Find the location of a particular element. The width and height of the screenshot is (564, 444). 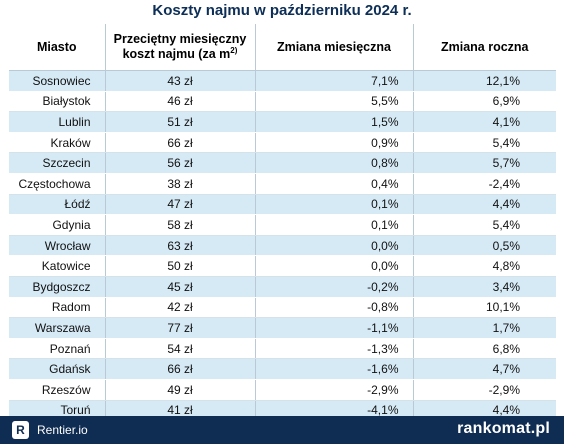

yearly-change-cell: 1,7% is located at coordinates (484, 328).